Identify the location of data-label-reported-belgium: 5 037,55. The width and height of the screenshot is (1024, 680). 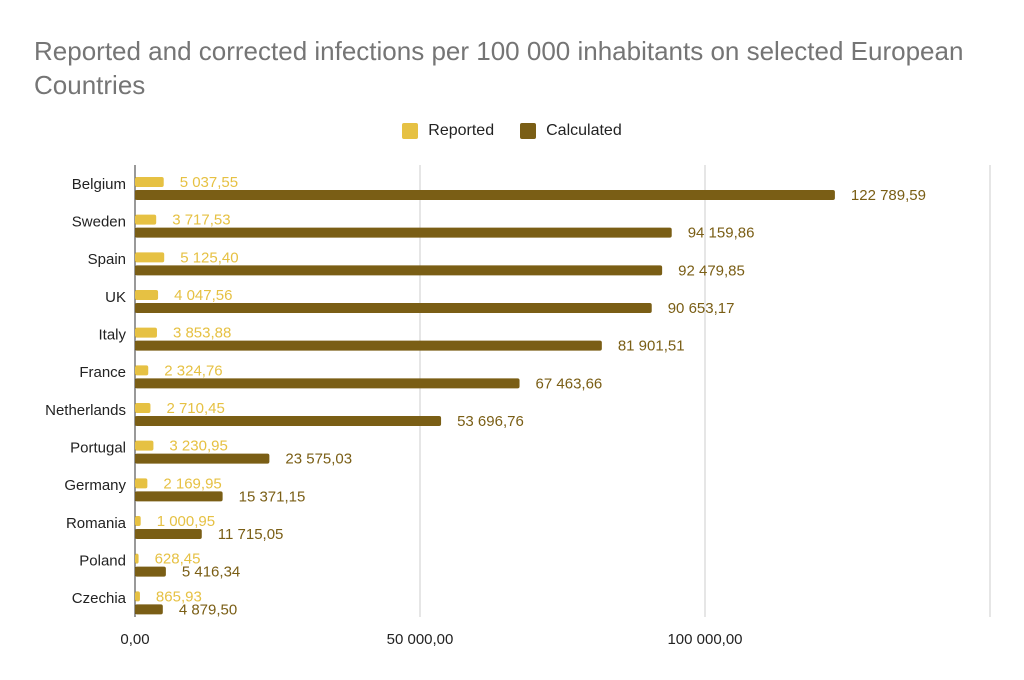
(209, 182).